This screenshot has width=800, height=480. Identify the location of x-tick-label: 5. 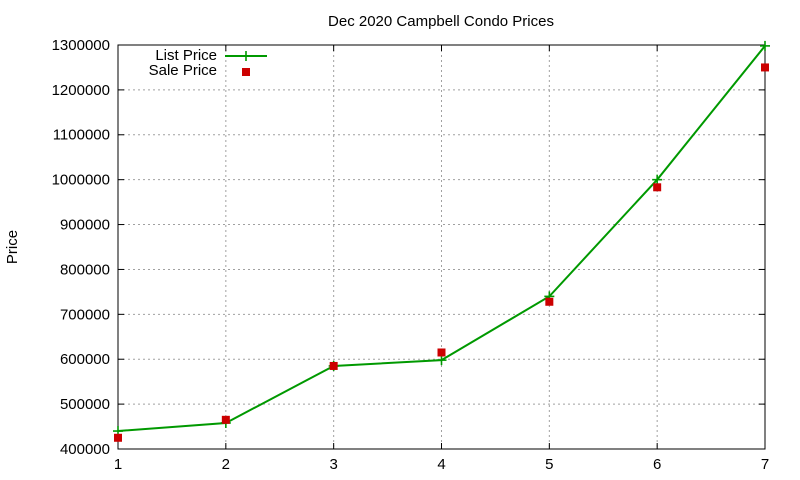
(549, 464).